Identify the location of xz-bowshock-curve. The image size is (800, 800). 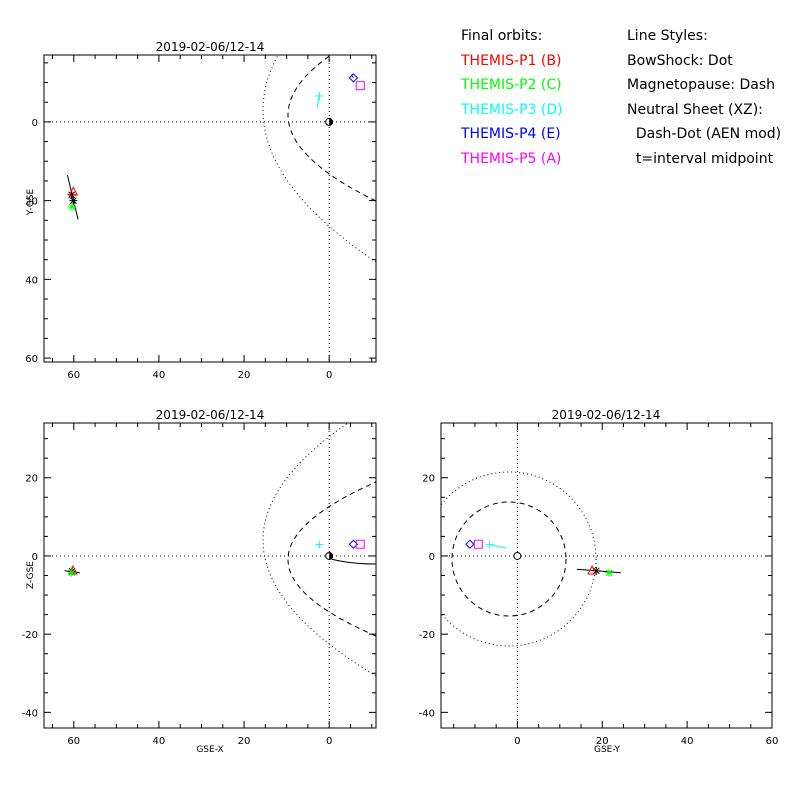
(319, 550).